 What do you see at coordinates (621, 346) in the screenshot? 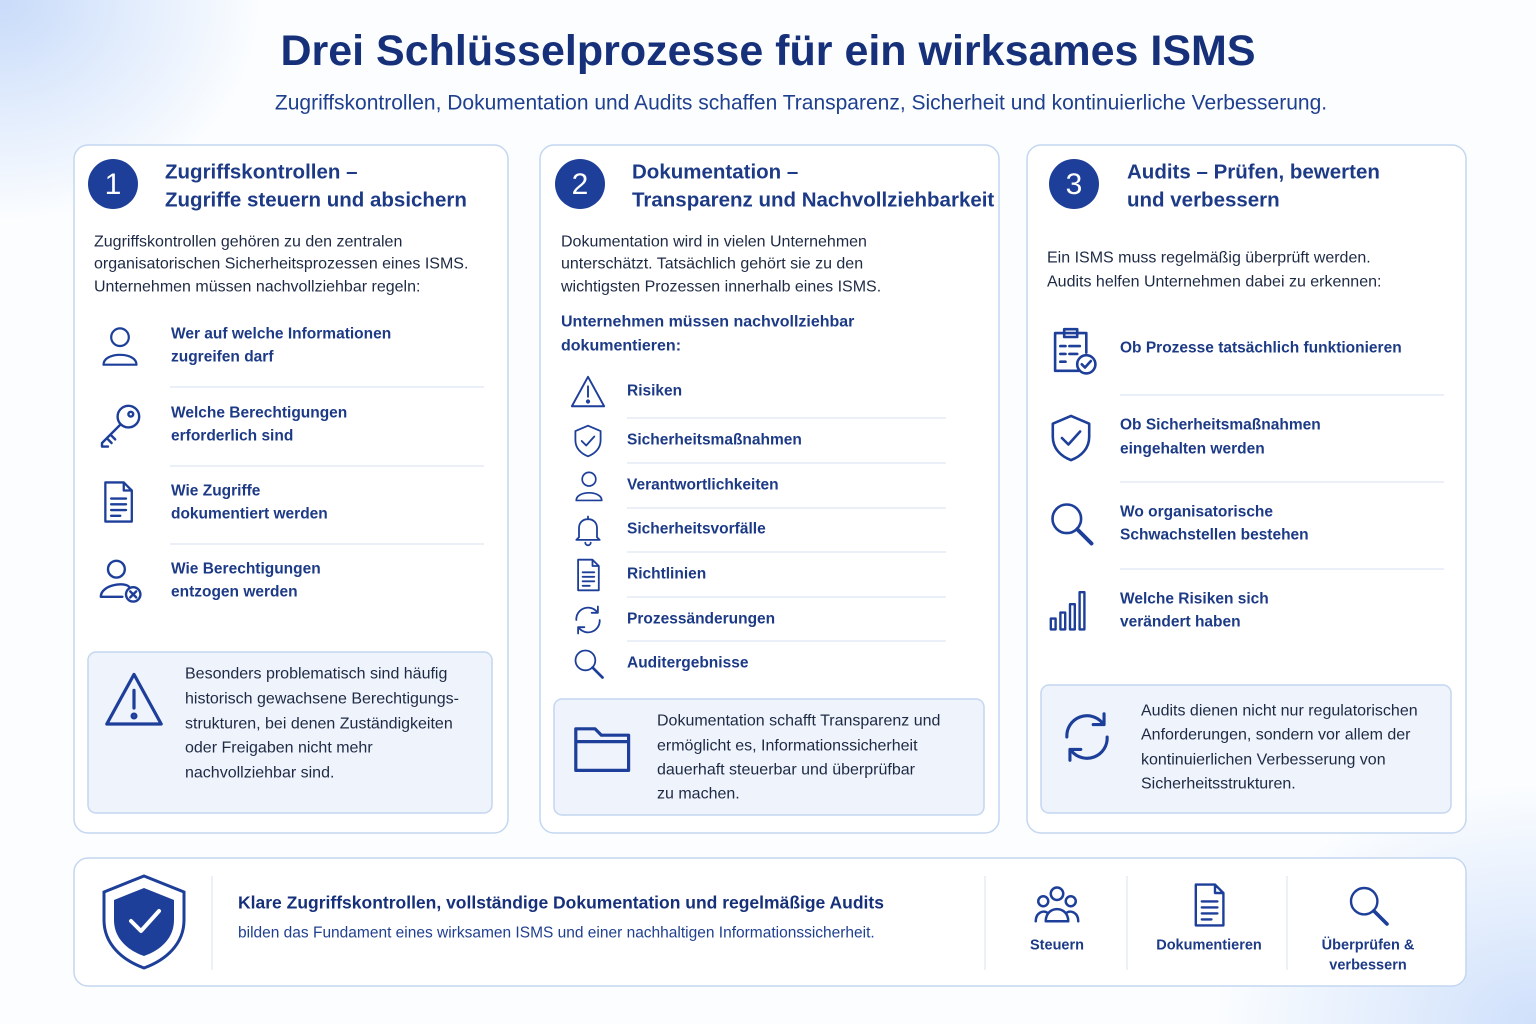
I see `card-subheading: dokumentieren:` at bounding box center [621, 346].